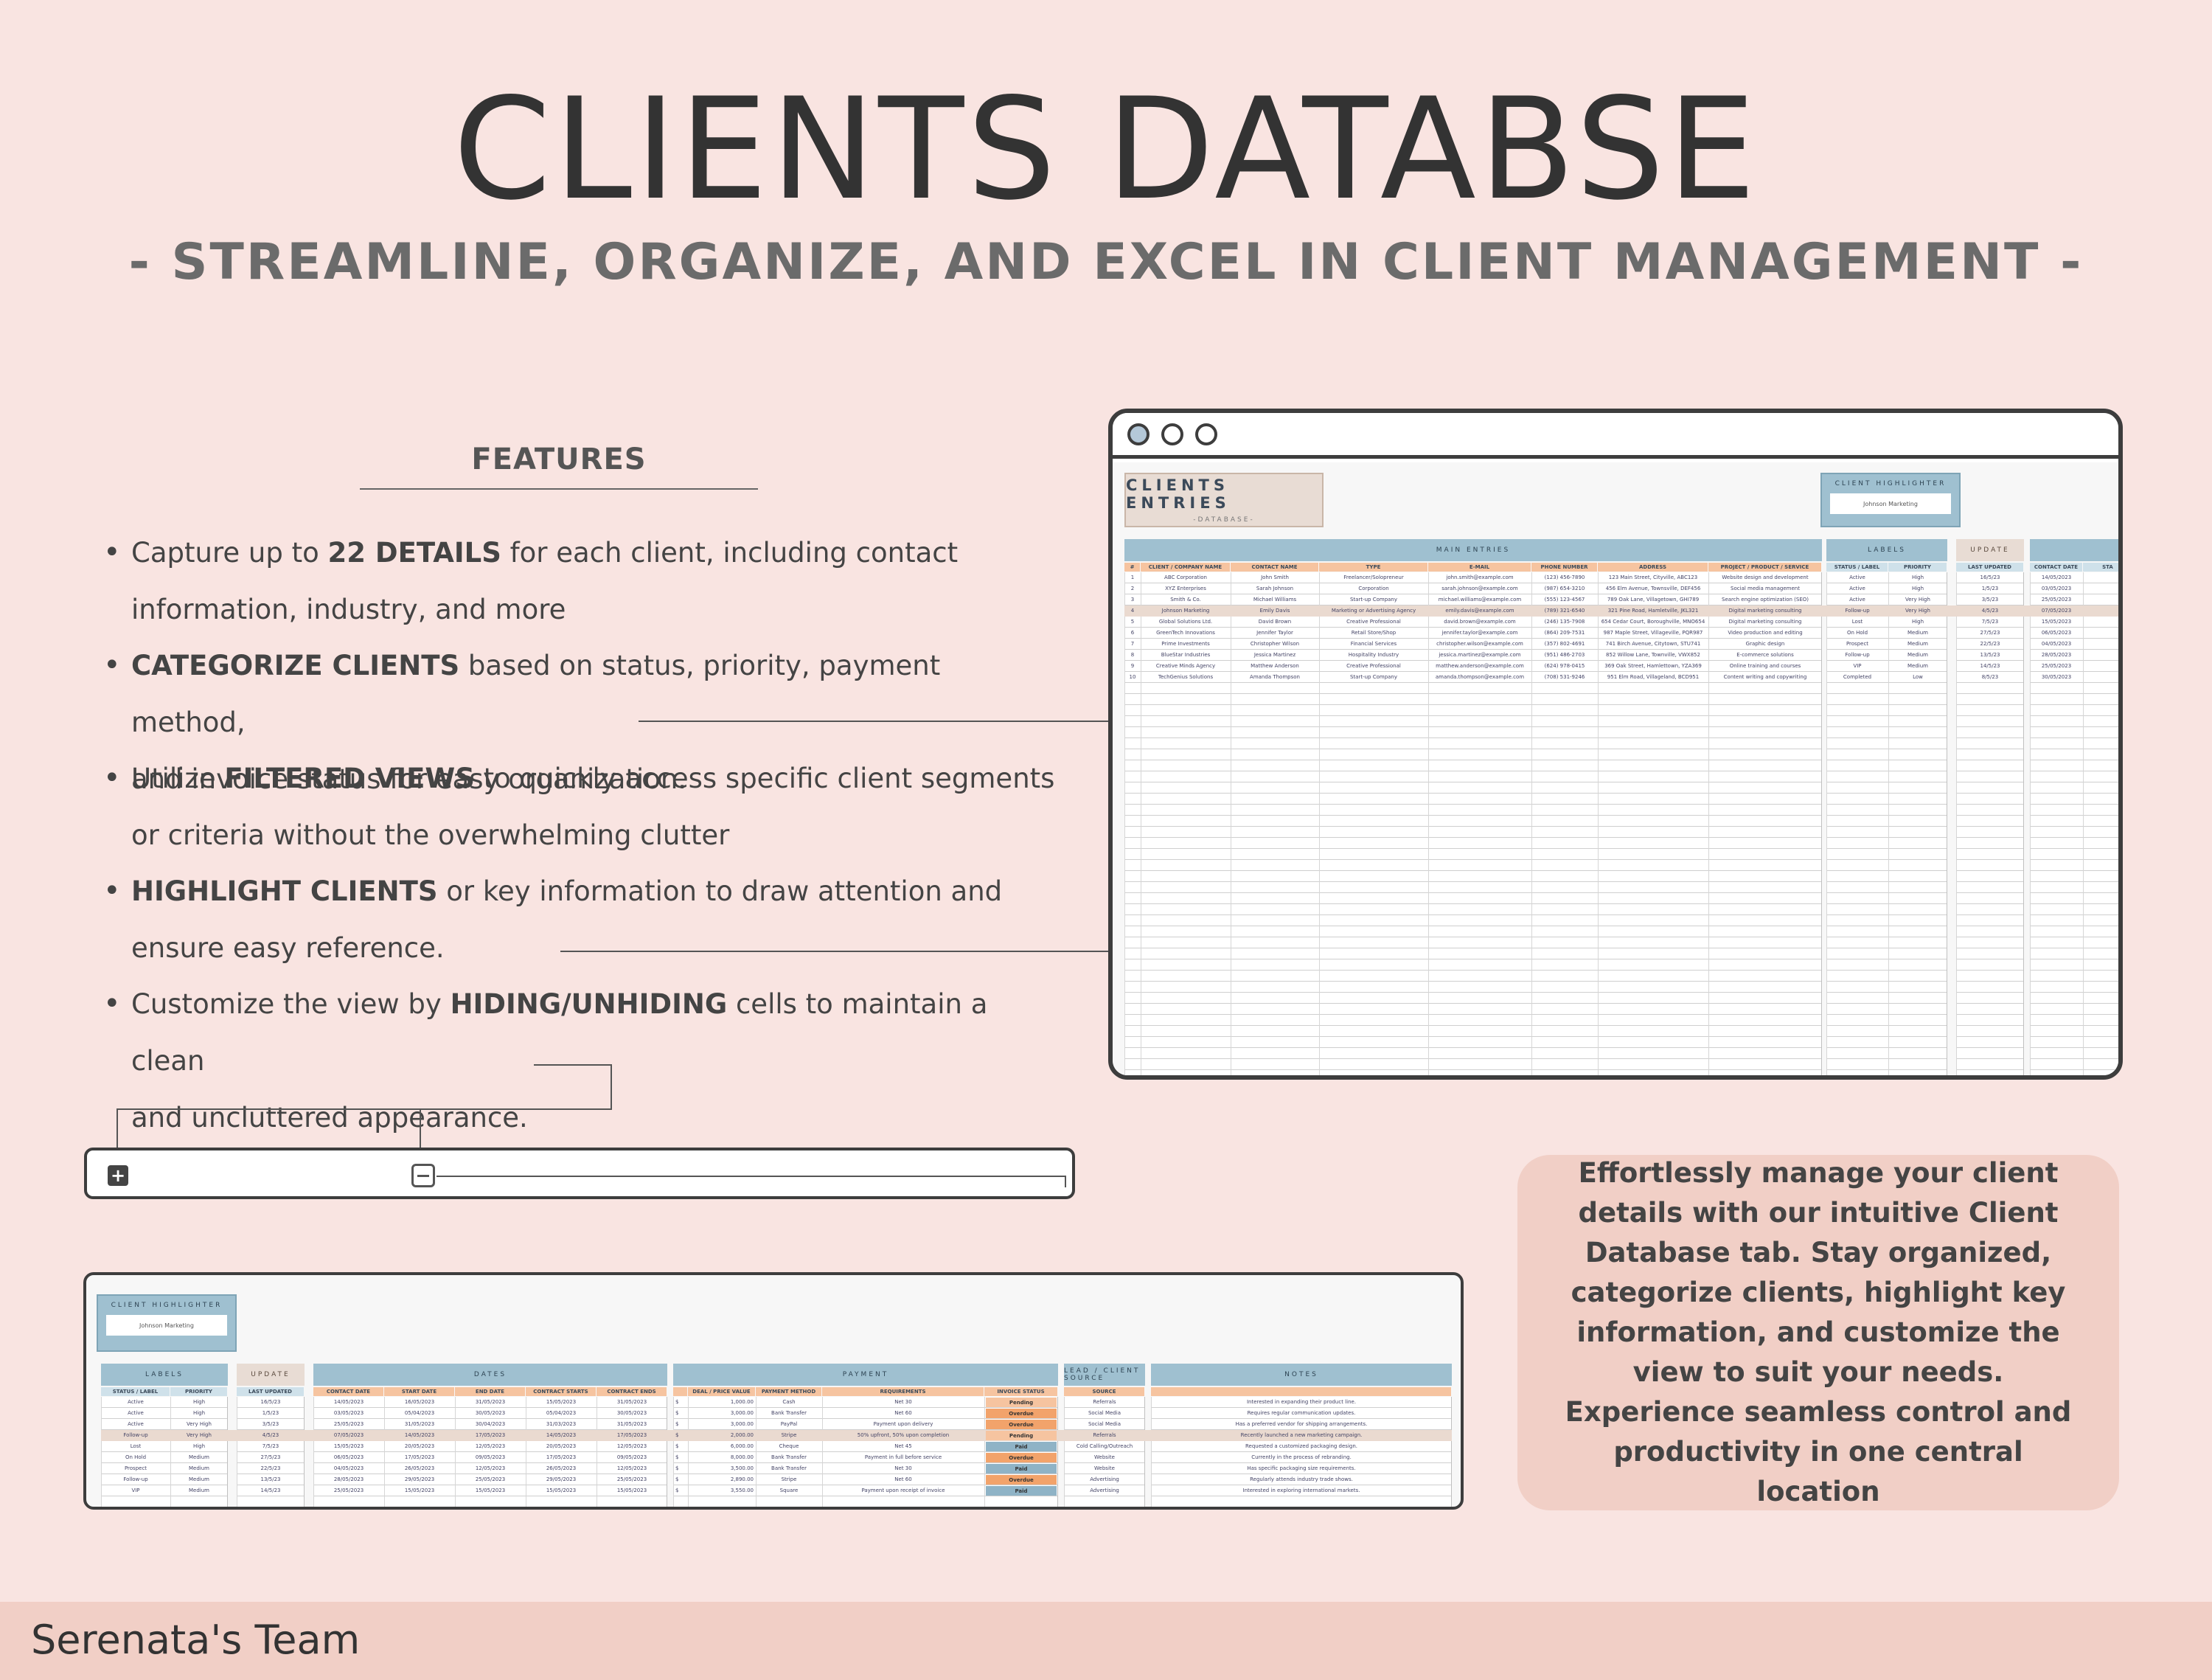 This screenshot has width=2212, height=1680. I want to click on column-header: PRIORITY, so click(1917, 567).